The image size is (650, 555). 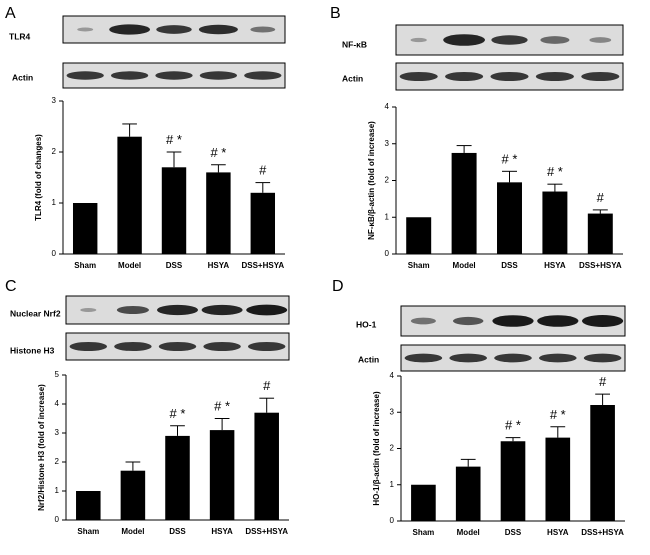 I want to click on target-blot: NF-κB, so click(x=483, y=40).